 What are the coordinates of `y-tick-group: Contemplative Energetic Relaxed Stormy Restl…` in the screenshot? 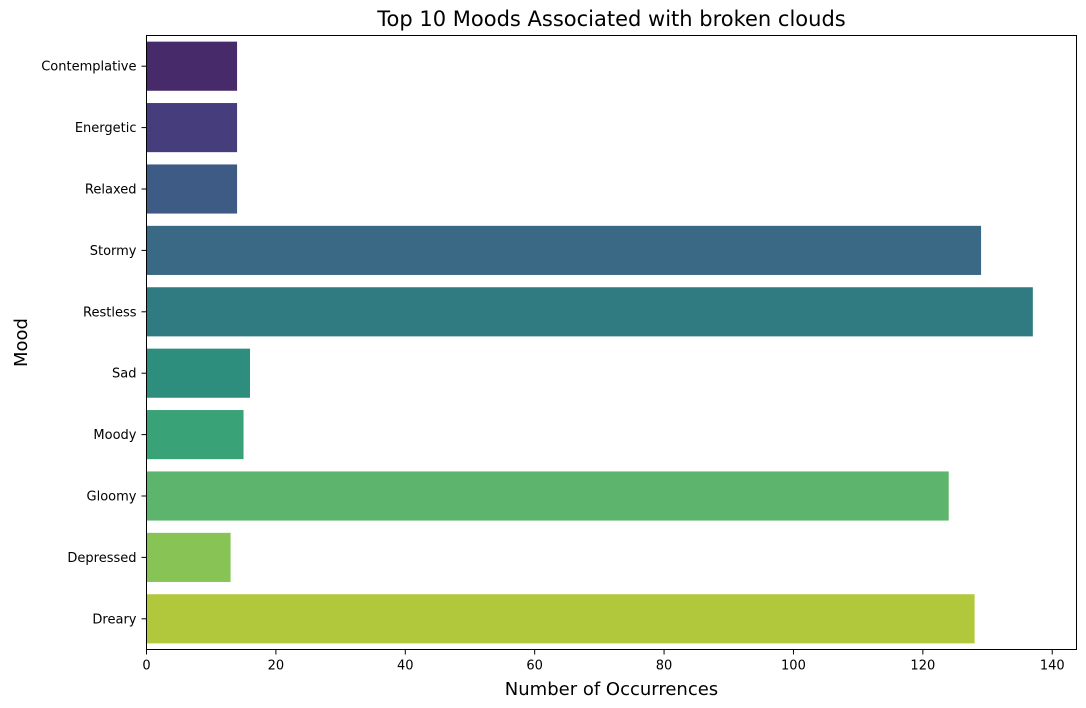 It's located at (94, 343).